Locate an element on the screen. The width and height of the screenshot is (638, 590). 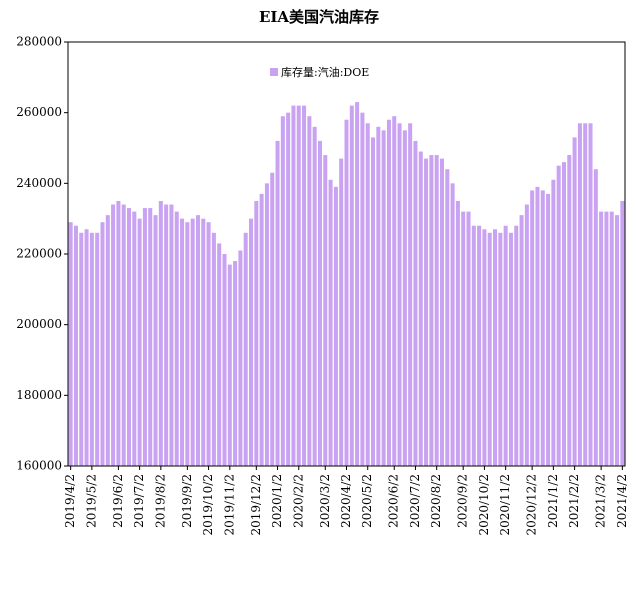
y-tick-label: 200000 is located at coordinates (39, 324).